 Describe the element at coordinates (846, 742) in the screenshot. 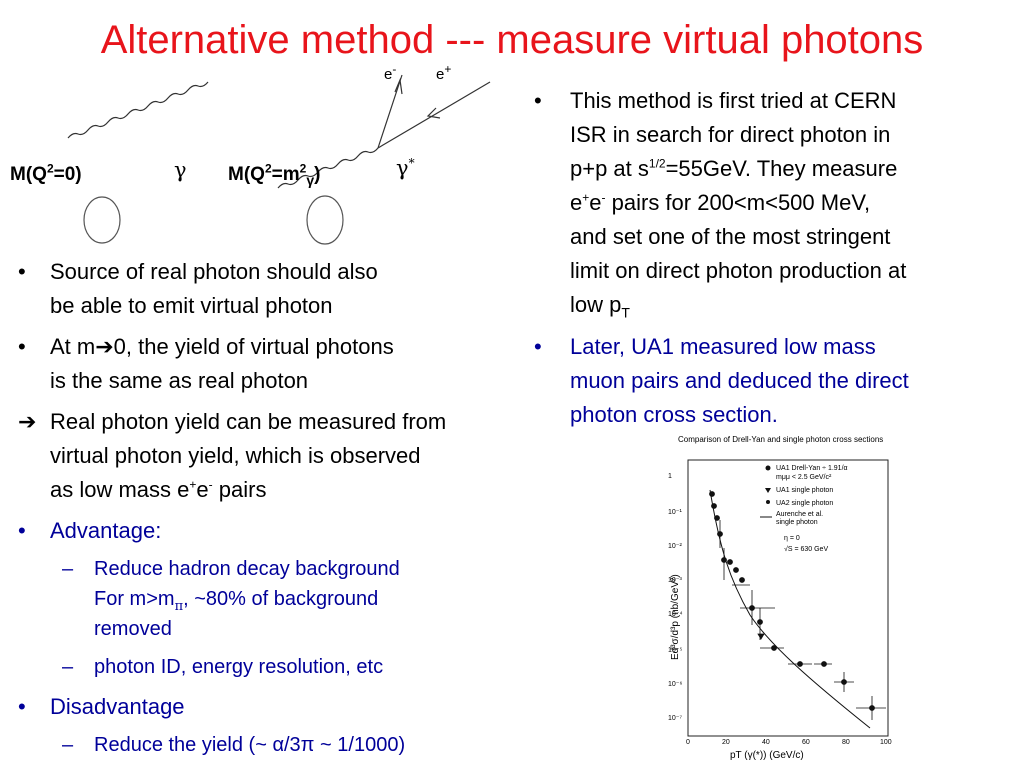

I see `x-tick-label: 80` at that location.